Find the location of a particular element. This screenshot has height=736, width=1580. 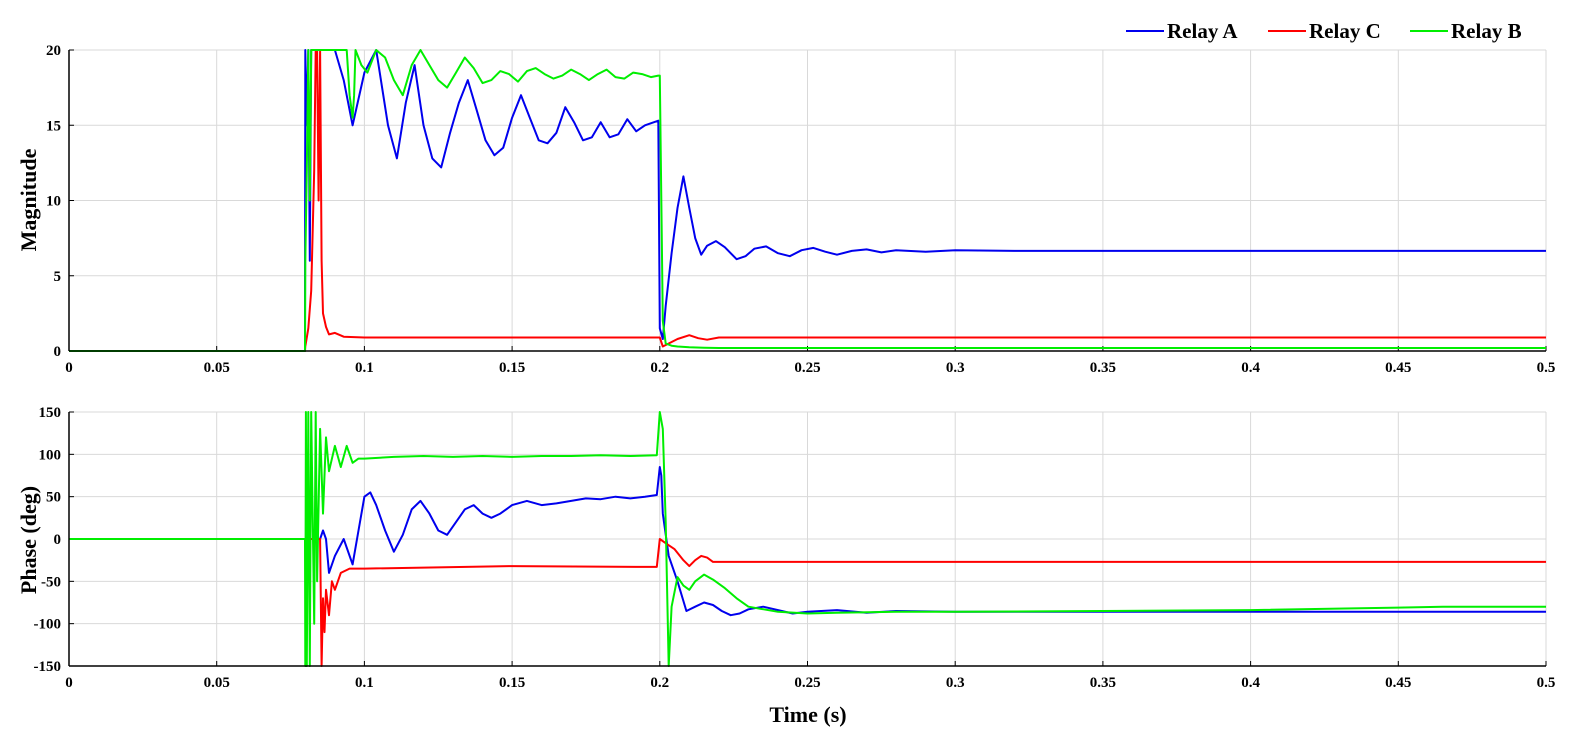

legend-label-relay-a: Relay A is located at coordinates (1202, 31).